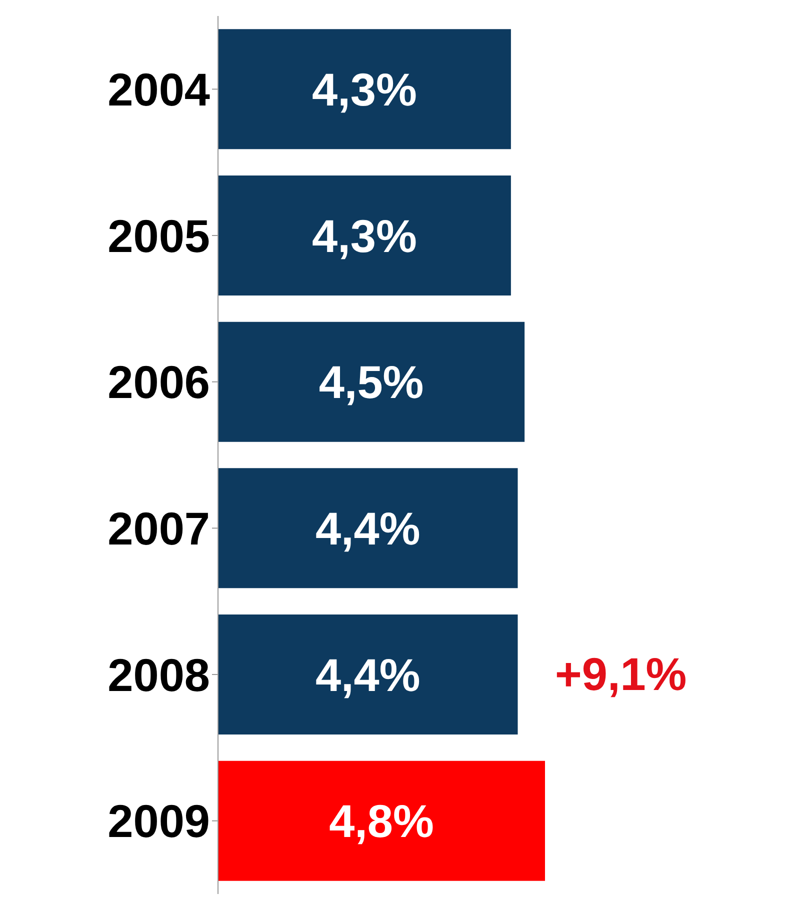  What do you see at coordinates (159, 236) in the screenshot?
I see `y-tick-label: 2005` at bounding box center [159, 236].